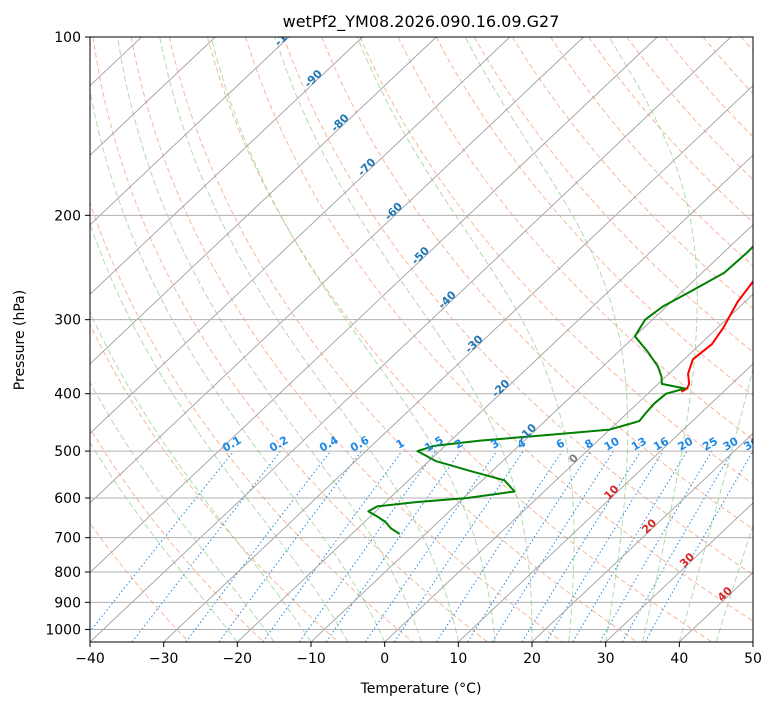 The height and width of the screenshot is (708, 775). Describe the element at coordinates (67, 539) in the screenshot. I see `y-tick-label: 700` at that location.